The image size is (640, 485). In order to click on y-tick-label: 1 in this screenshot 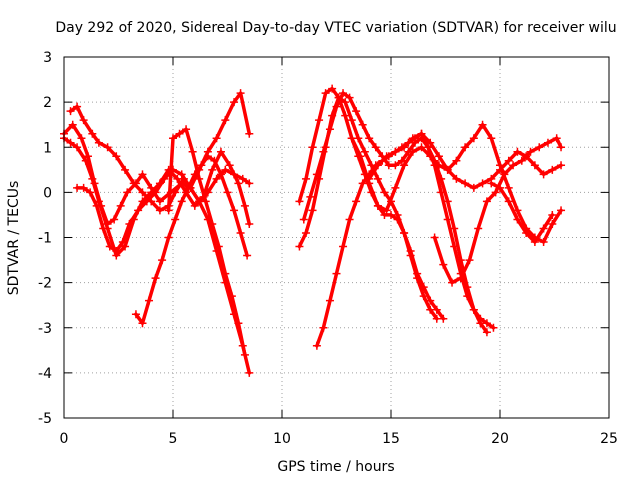, I will do `click(47, 148)`.